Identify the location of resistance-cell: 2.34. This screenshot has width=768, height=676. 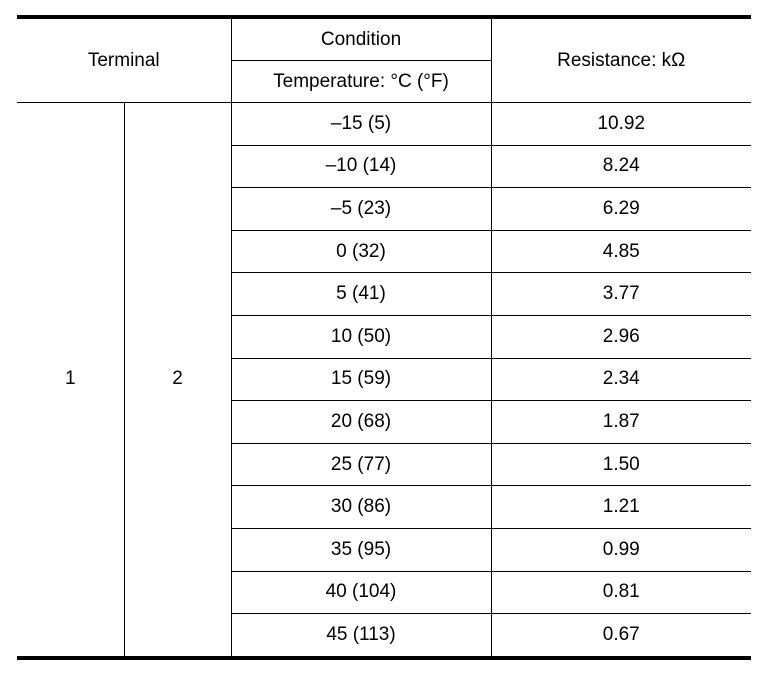
(620, 379).